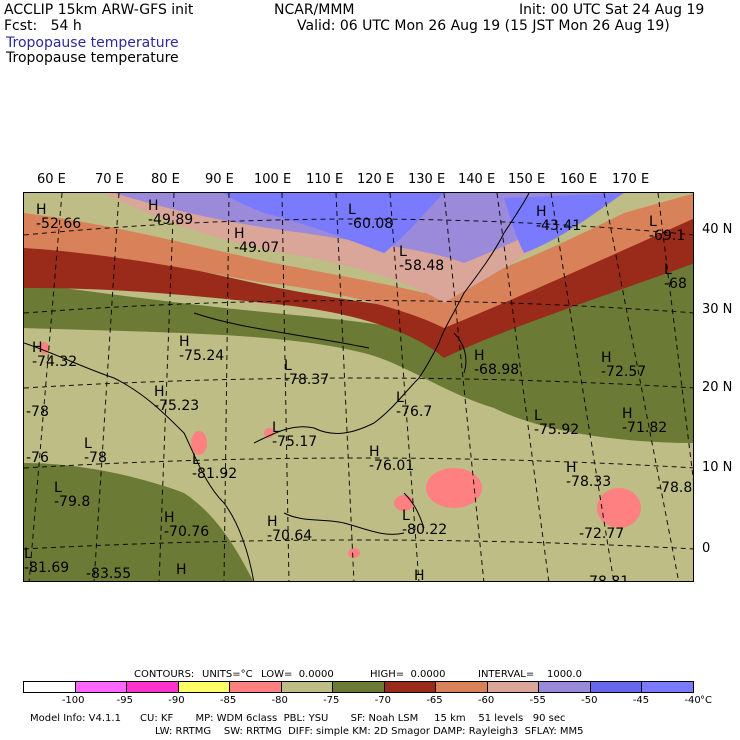 Image resolution: width=740 pixels, height=740 pixels. What do you see at coordinates (641, 700) in the screenshot?
I see `color-bar-tick-label: -45` at bounding box center [641, 700].